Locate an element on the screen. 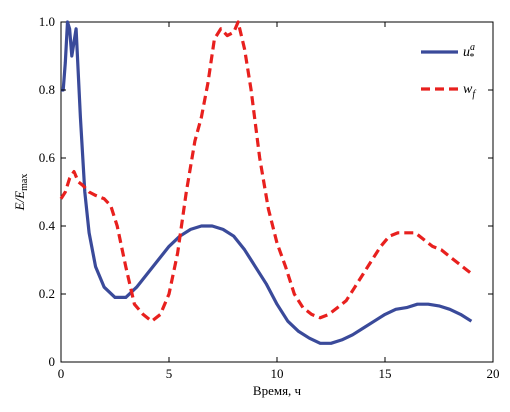  y-tick-label: 0 is located at coordinates (52, 361).